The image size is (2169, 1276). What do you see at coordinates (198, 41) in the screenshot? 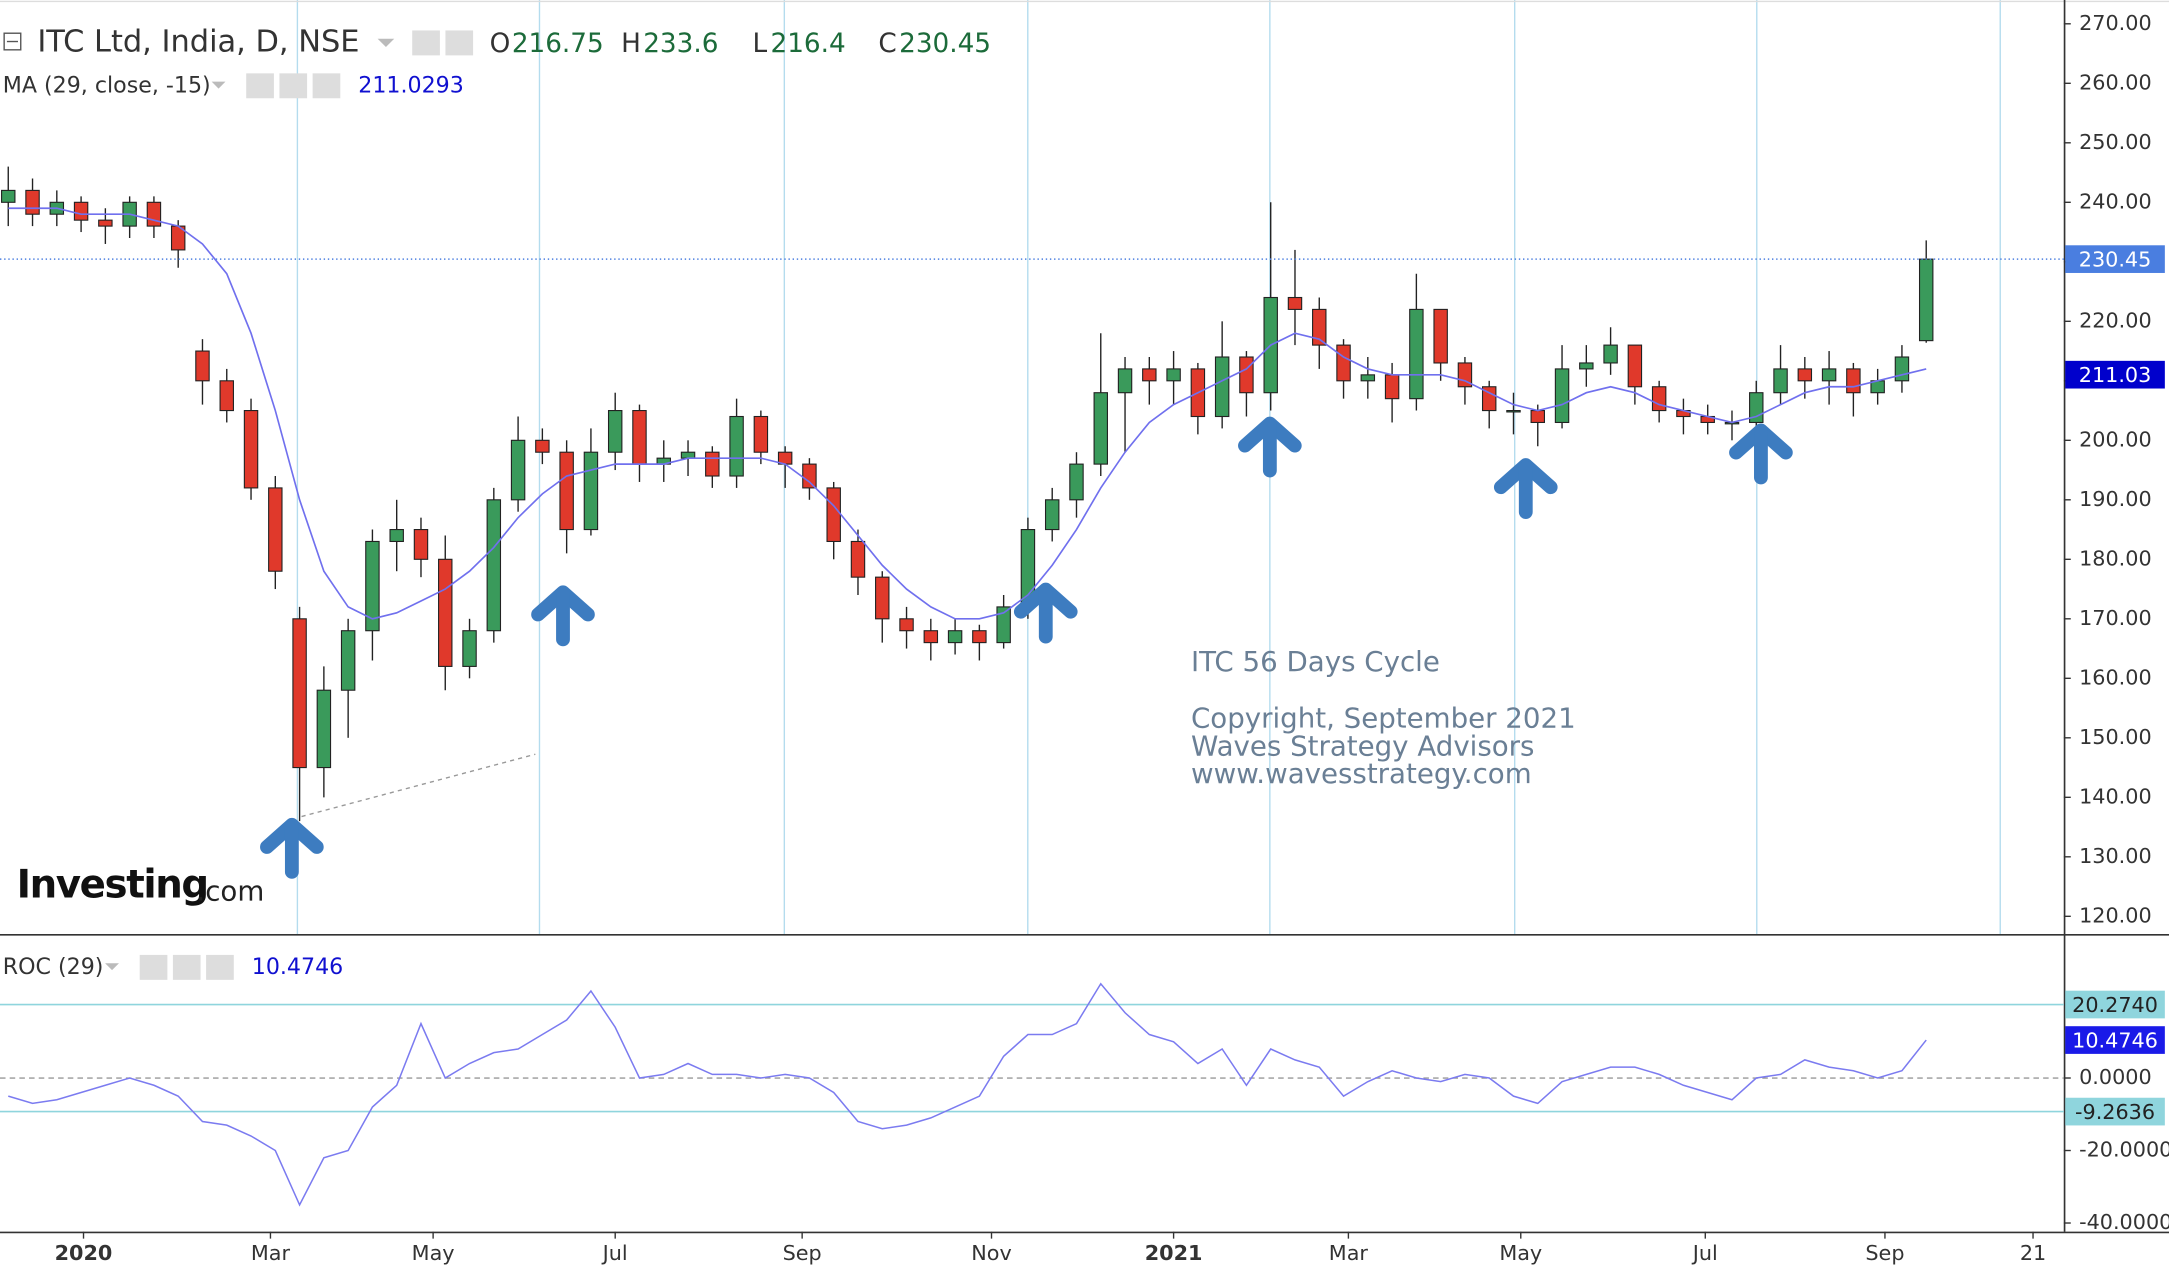
I see `chart-title: ITC Ltd, India, D, NSE` at bounding box center [198, 41].